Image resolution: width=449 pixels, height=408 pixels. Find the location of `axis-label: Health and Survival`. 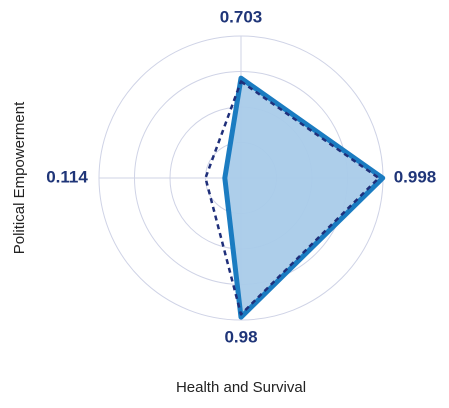

axis-label: Health and Survival is located at coordinates (241, 387).